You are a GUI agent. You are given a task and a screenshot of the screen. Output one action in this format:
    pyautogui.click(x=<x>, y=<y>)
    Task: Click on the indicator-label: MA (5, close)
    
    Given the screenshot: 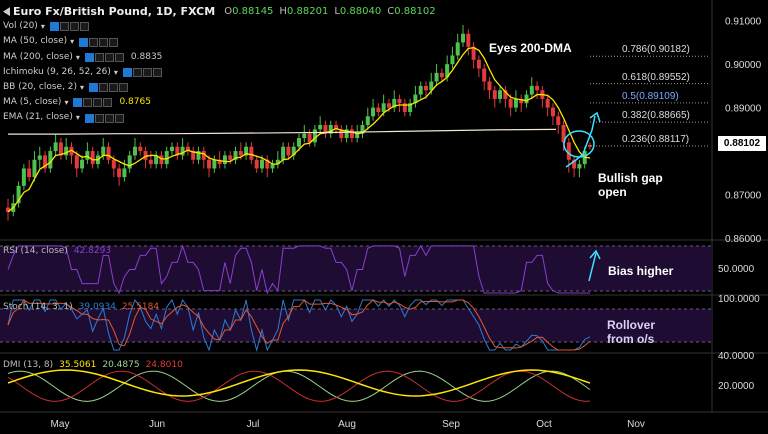 What is the action you would take?
    pyautogui.click(x=32, y=102)
    